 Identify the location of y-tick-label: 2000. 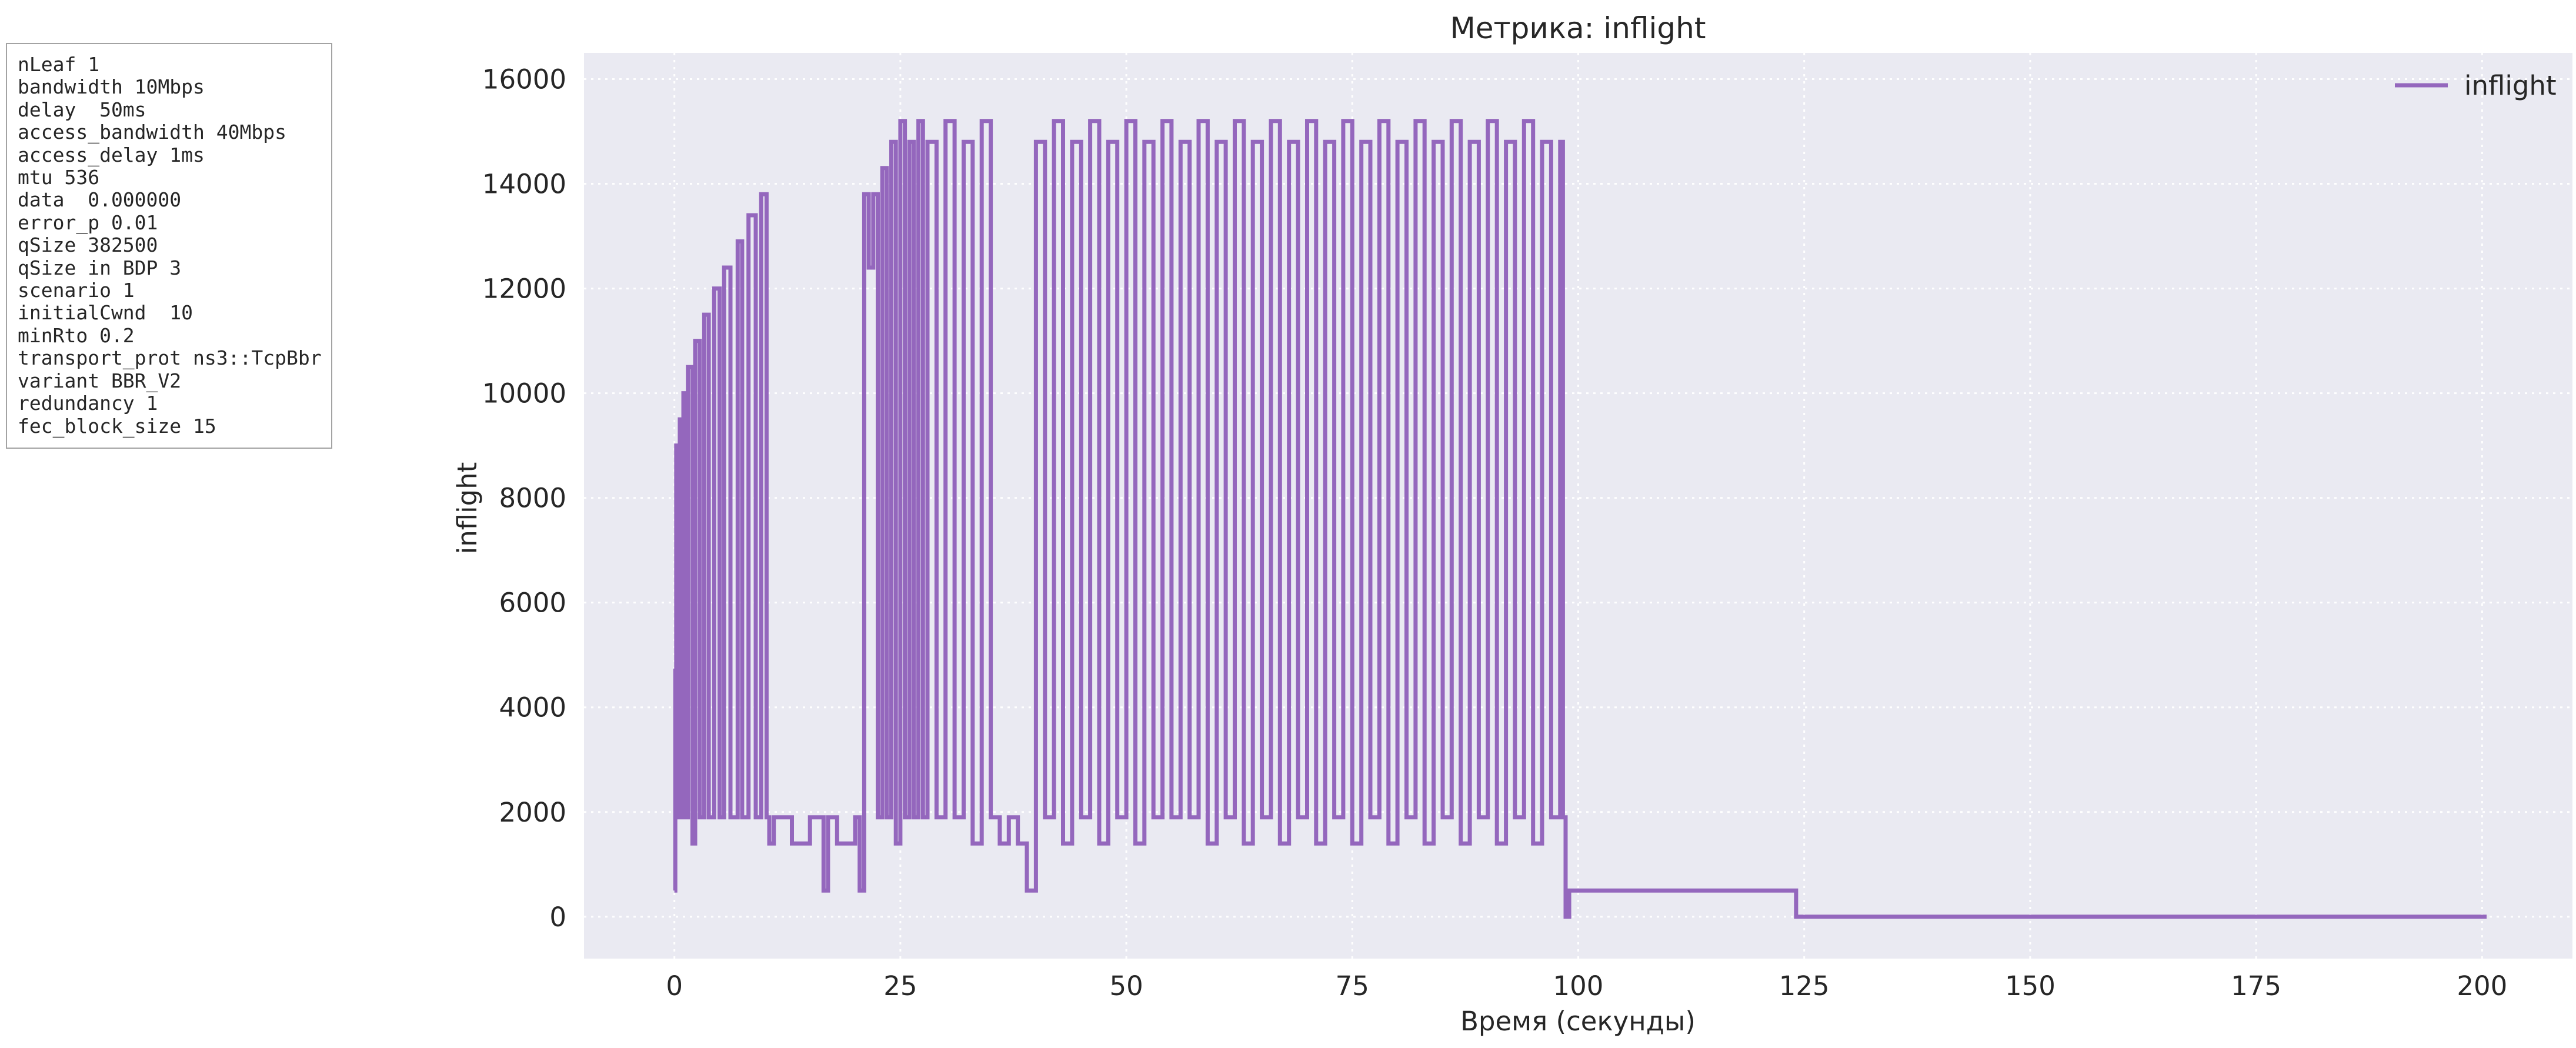
(532, 812).